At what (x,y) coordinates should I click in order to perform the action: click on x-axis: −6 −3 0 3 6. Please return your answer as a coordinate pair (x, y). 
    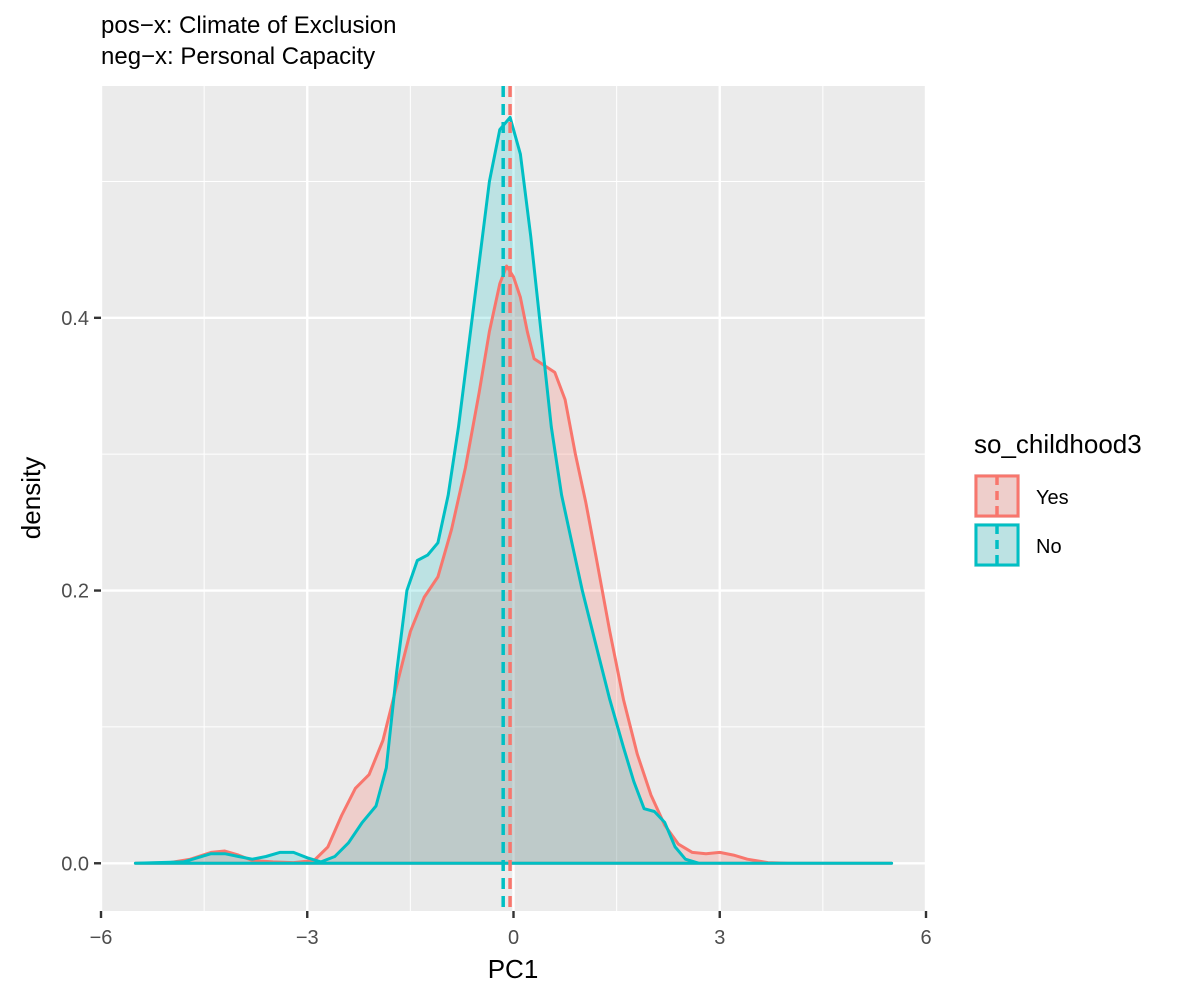
    Looking at the image, I should click on (511, 930).